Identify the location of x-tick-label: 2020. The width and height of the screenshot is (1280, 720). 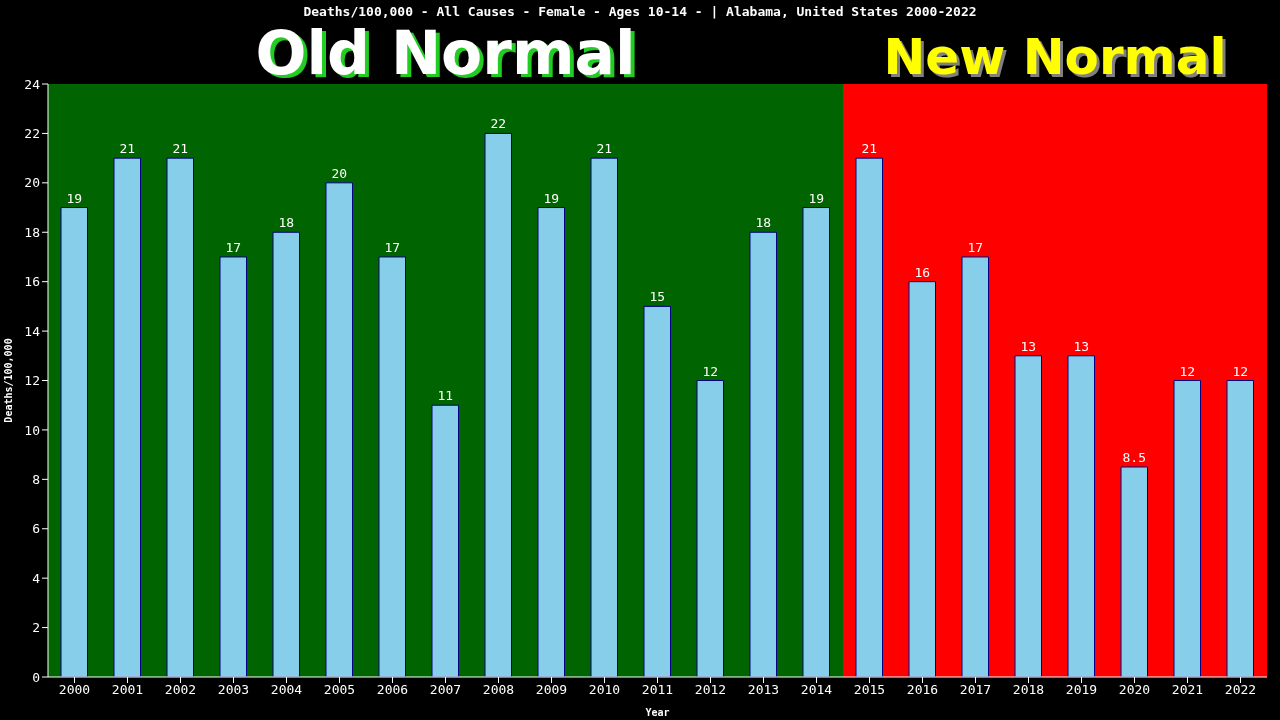
(1134, 690).